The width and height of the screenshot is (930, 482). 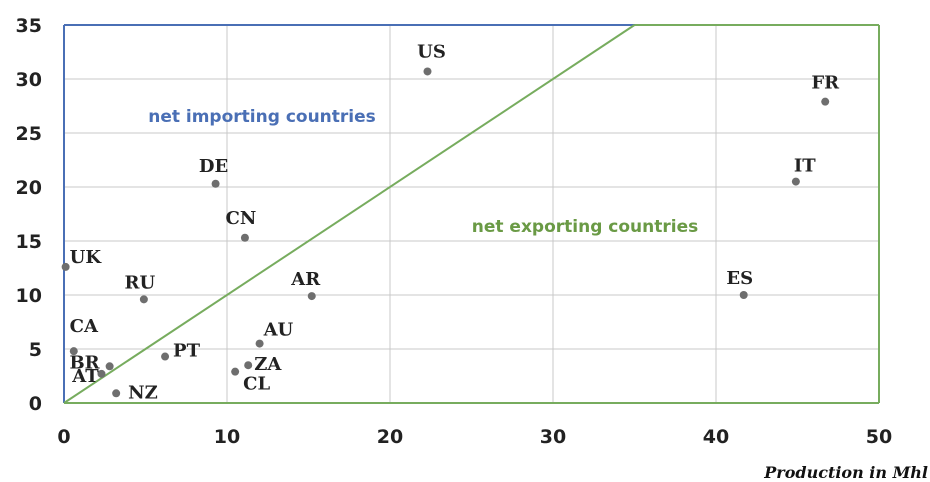 What do you see at coordinates (739, 278) in the screenshot?
I see `point-label: ES` at bounding box center [739, 278].